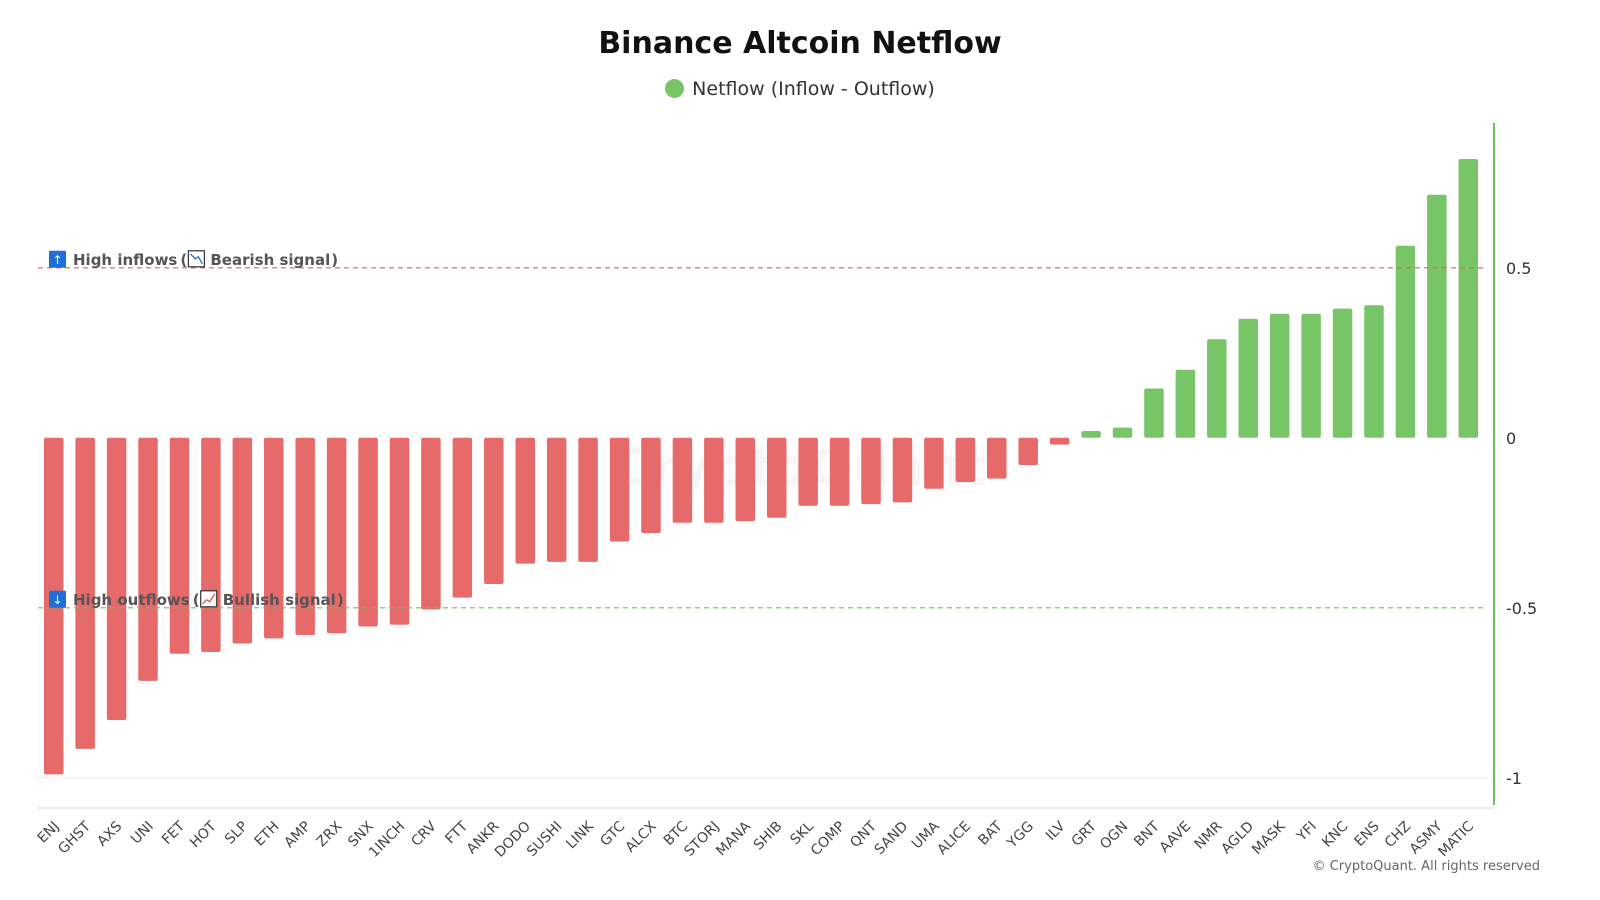  Describe the element at coordinates (588, 499) in the screenshot. I see `bar-link` at that location.